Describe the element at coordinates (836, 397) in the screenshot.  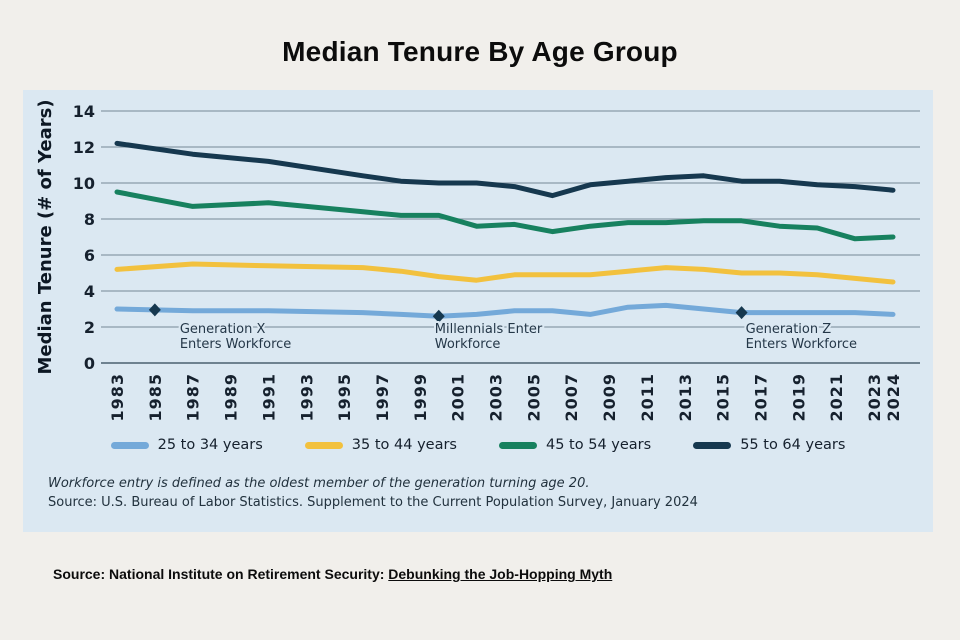
I see `x-tick-label: 2021` at that location.